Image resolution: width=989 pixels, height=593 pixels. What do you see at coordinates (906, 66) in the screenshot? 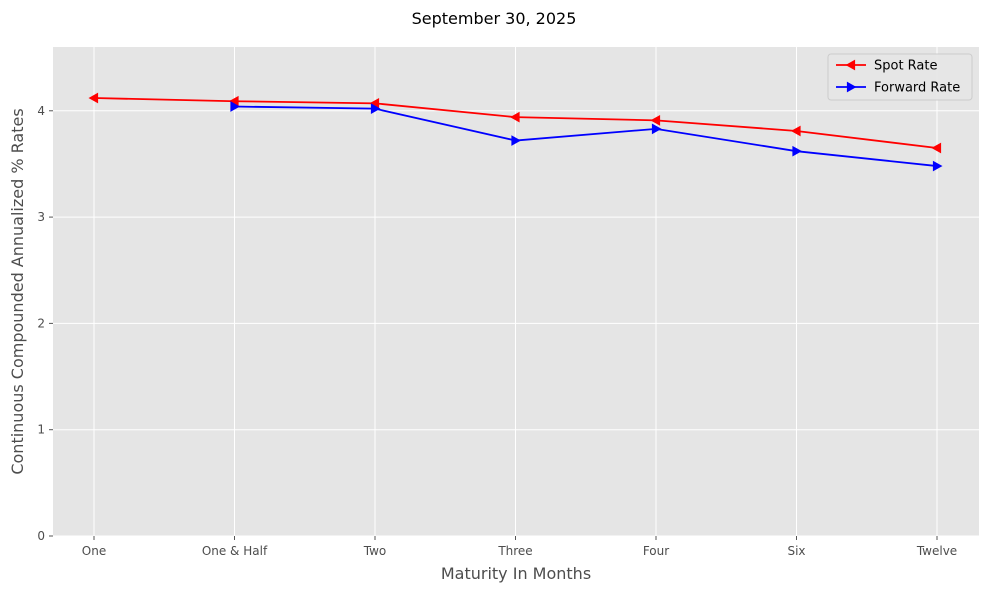
I see `legend-label-0: Spot Rate` at bounding box center [906, 66].